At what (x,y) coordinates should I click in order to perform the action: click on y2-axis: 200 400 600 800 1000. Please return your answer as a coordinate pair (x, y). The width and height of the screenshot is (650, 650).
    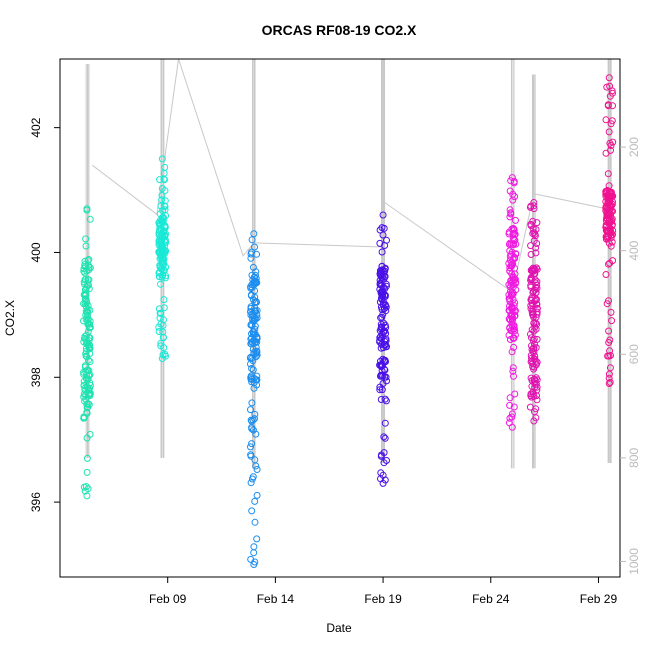
    Looking at the image, I should click on (630, 356).